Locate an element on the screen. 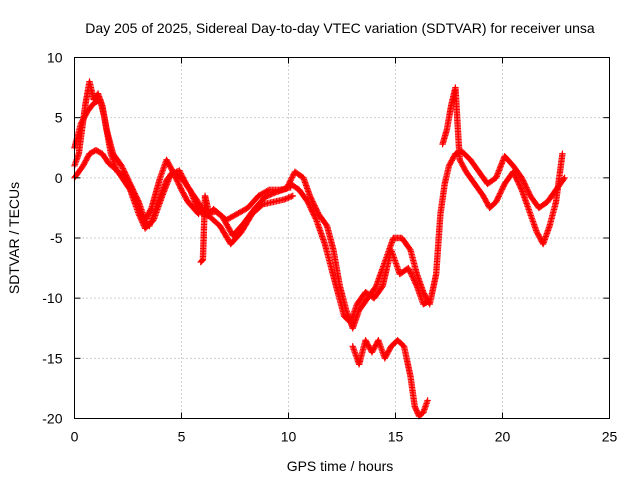 Image resolution: width=640 pixels, height=480 pixels. x-tick-label: 25 is located at coordinates (610, 437).